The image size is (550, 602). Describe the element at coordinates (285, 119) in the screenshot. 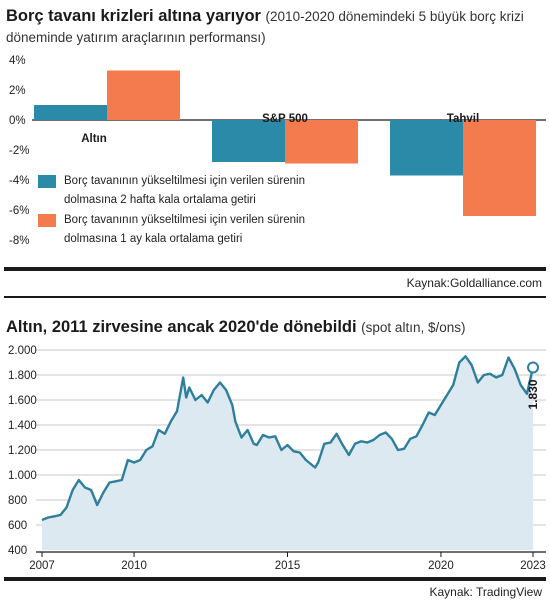

I see `category-label: S&P 500` at that location.